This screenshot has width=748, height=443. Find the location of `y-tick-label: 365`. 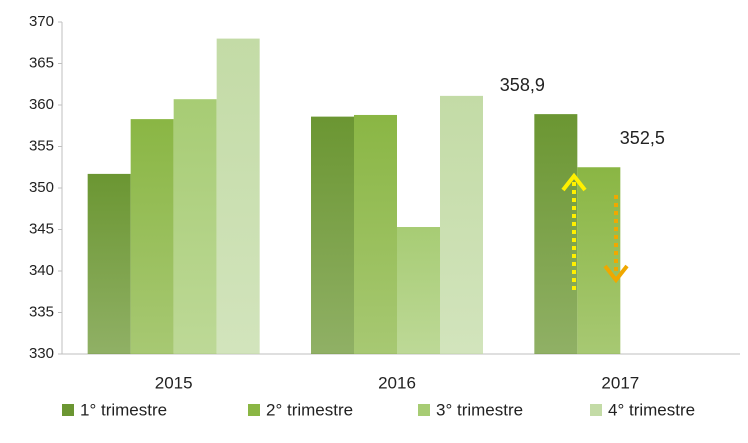

y-tick-label: 365 is located at coordinates (41, 62).